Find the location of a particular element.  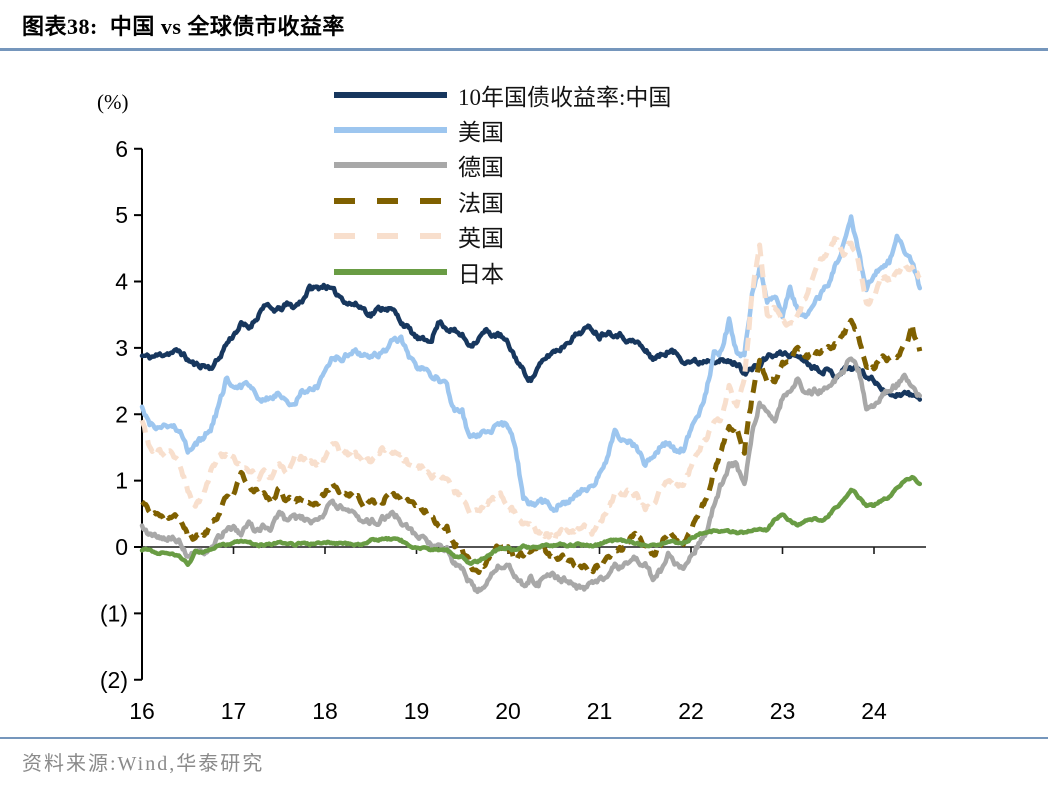

y-tick-label: 1 is located at coordinates (121, 481).